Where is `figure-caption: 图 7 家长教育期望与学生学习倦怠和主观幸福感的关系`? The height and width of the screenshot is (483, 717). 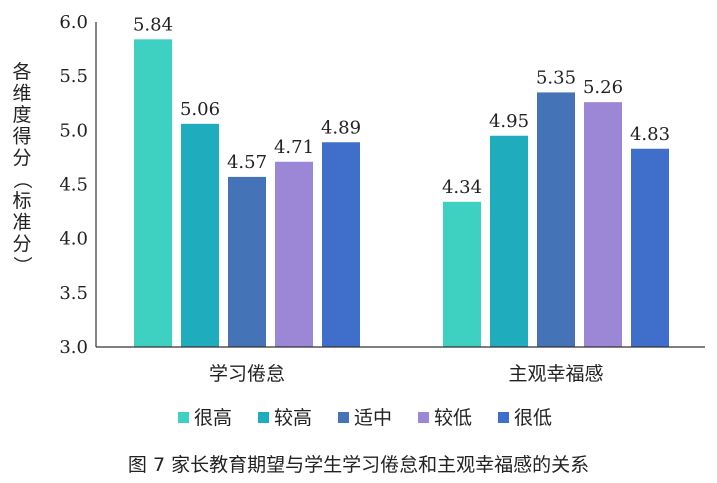
figure-caption: 图 7 家长教育期望与学生学习倦怠和主观幸福感的关系 is located at coordinates (358, 465).